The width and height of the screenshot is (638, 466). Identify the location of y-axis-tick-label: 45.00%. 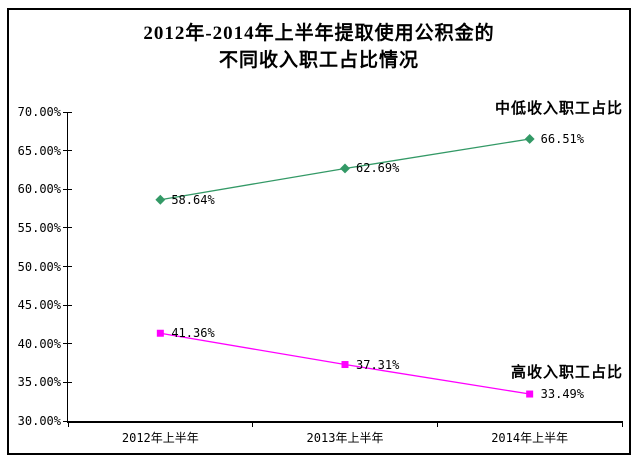
(39, 305).